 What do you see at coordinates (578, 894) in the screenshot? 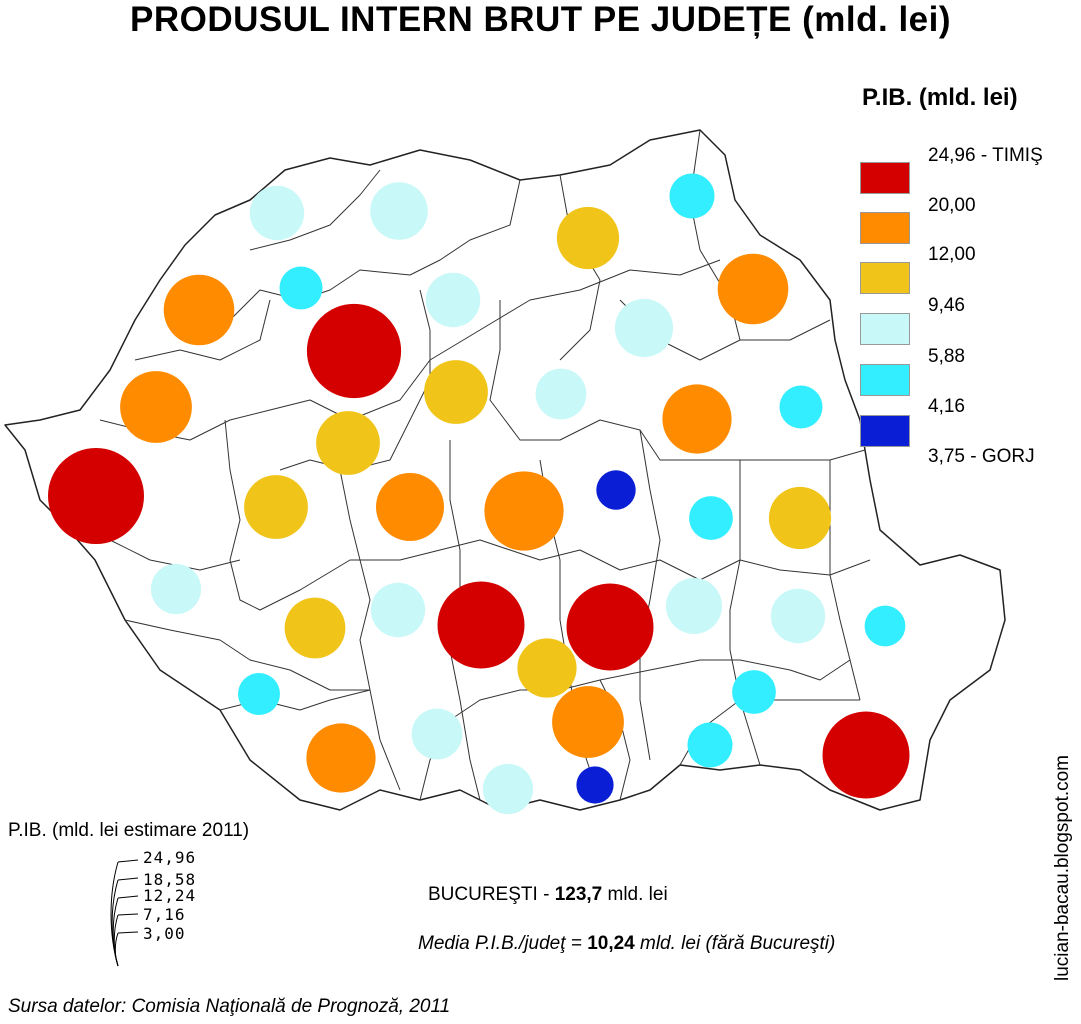
I see `bucuresti-value: 123,7` at bounding box center [578, 894].